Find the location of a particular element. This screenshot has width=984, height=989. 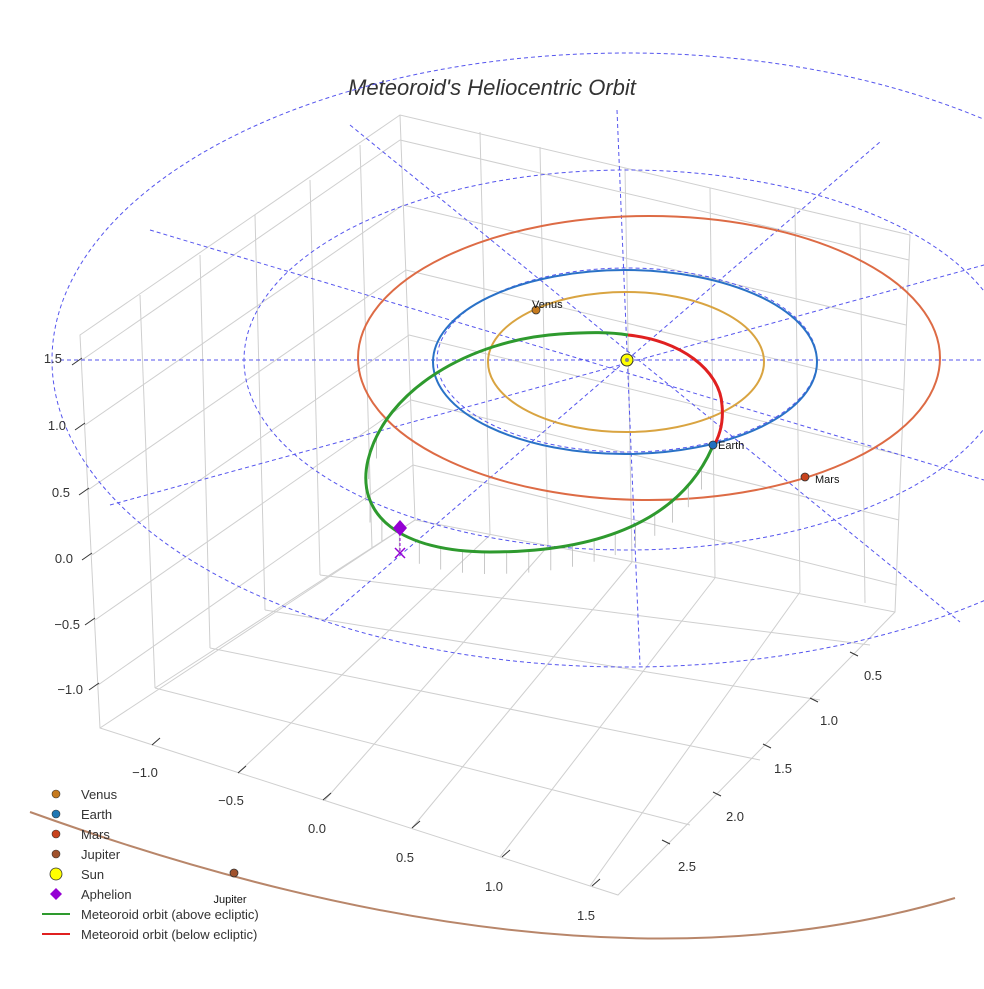

y-axis-ticks is located at coordinates (760, 748).